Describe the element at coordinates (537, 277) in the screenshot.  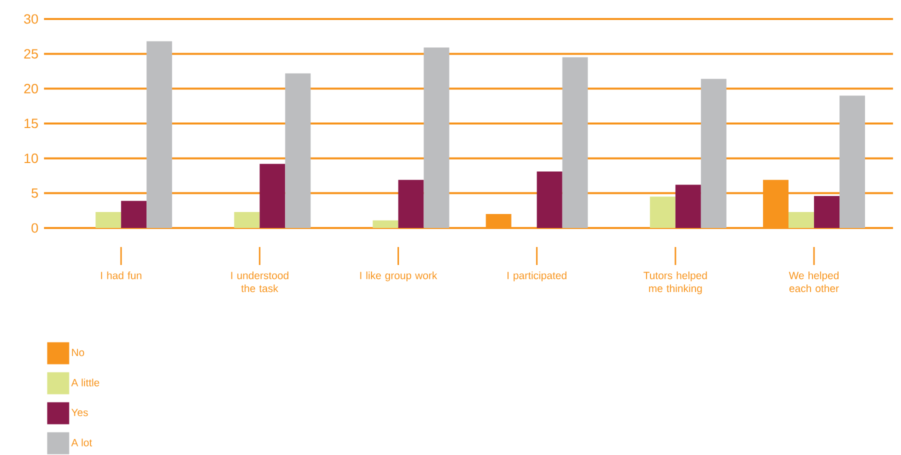
I see `x-tick-label: I participated` at that location.